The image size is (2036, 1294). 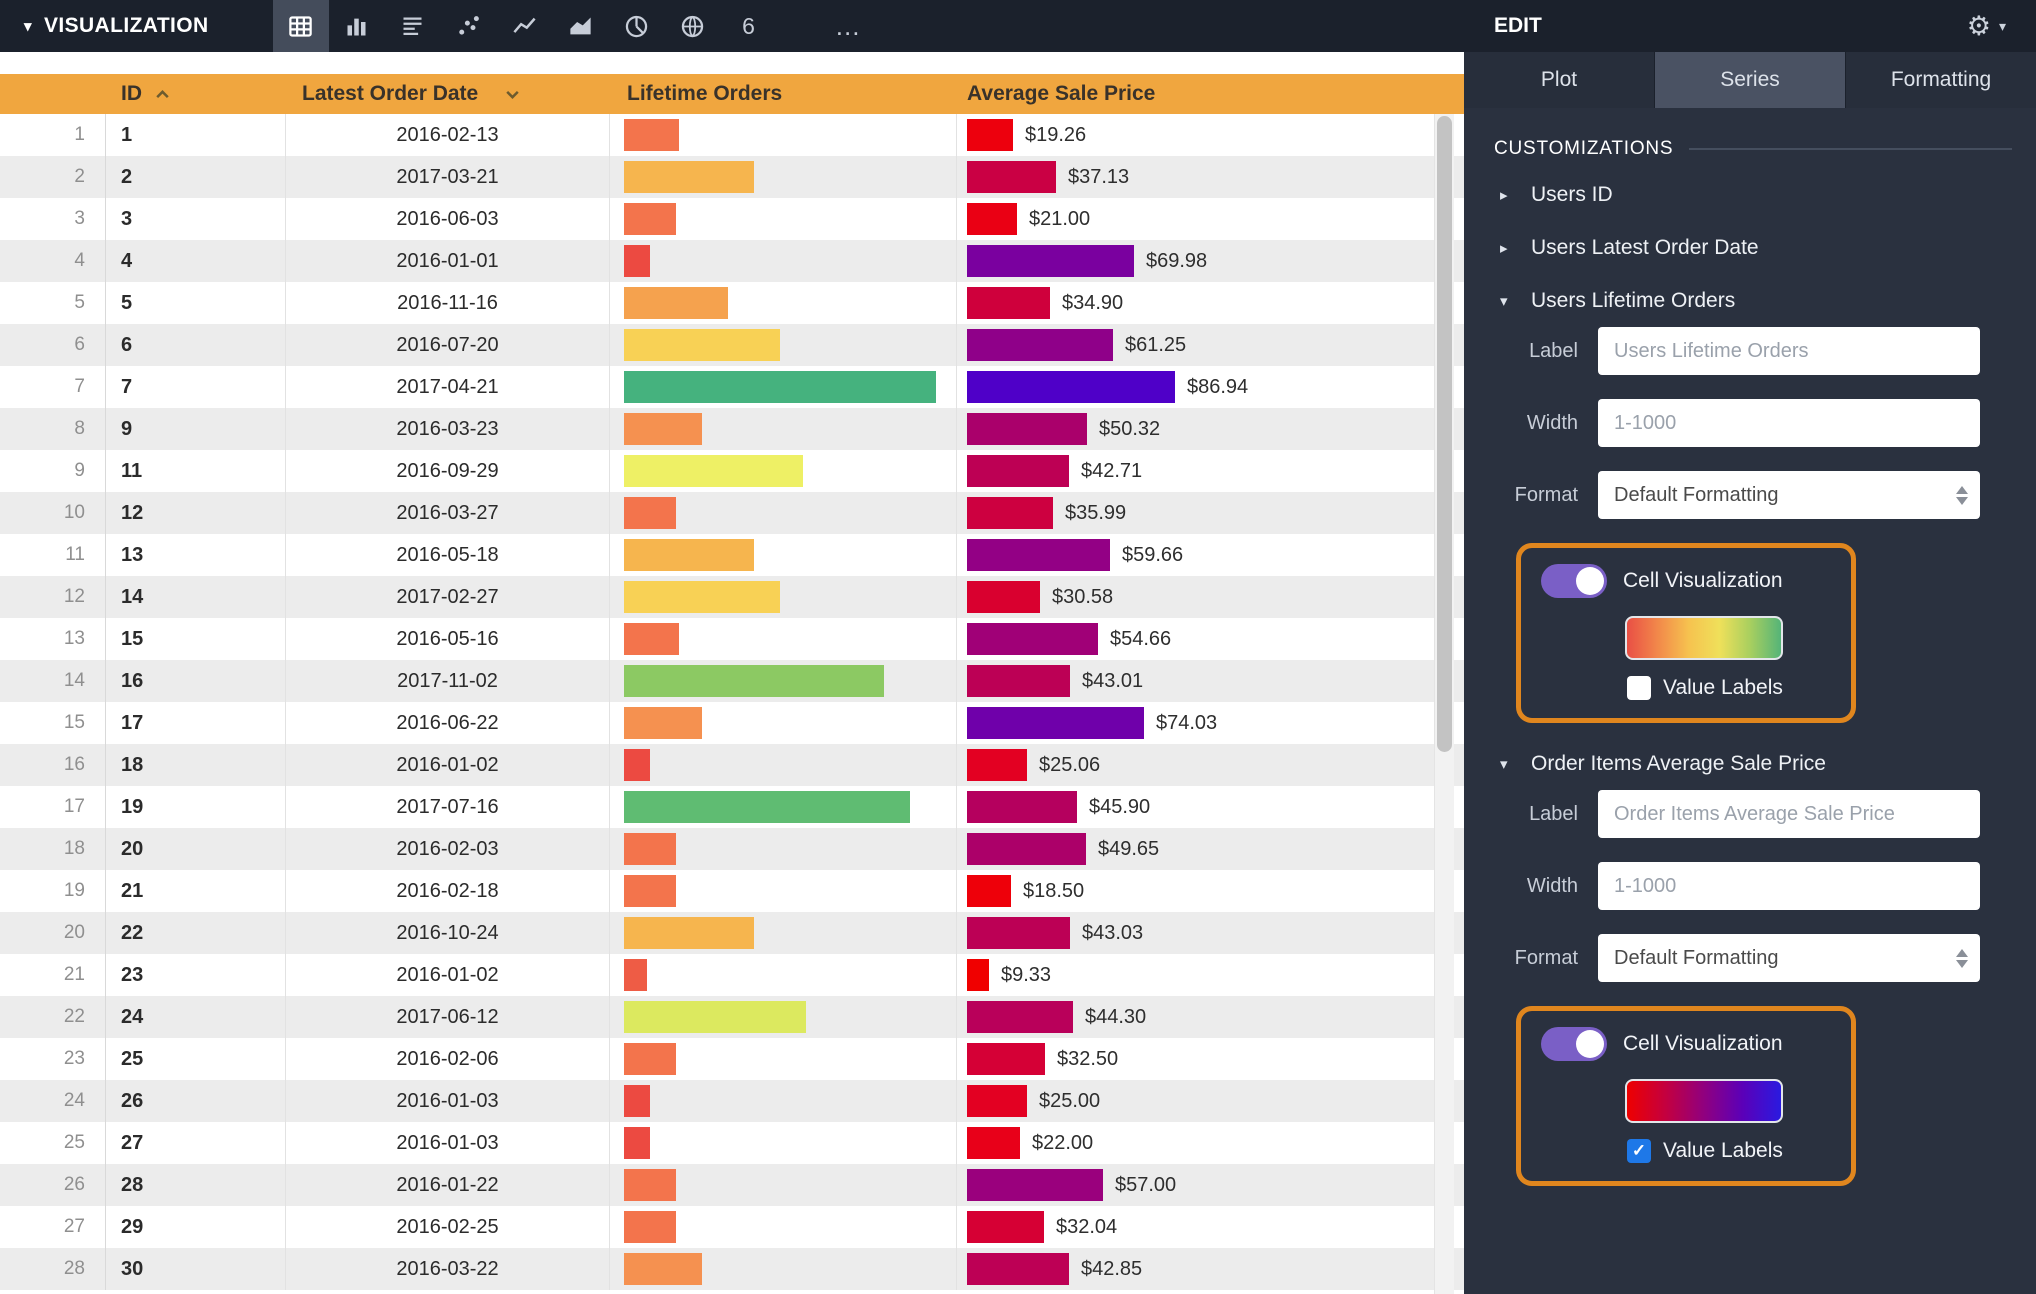 What do you see at coordinates (512, 94) in the screenshot?
I see `sort-desc-icon` at bounding box center [512, 94].